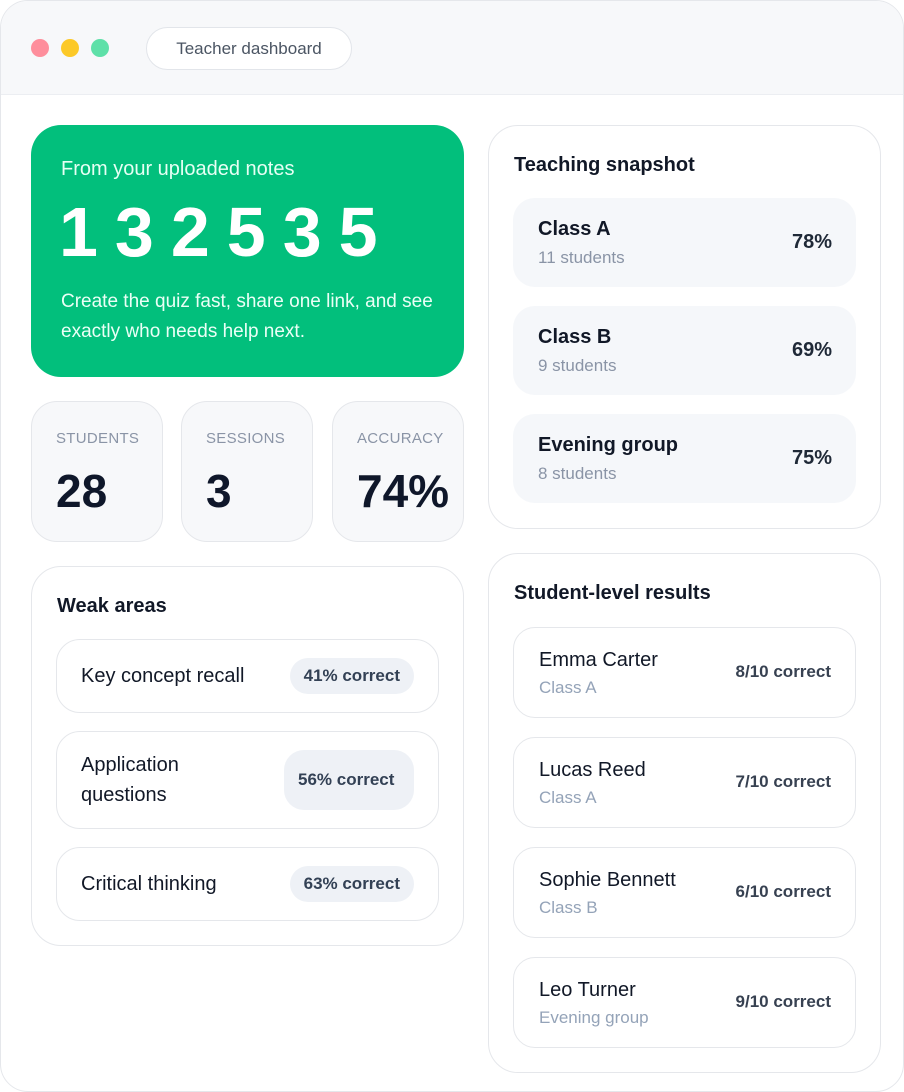  Describe the element at coordinates (577, 473) in the screenshot. I see `class-students: 8 students` at that location.